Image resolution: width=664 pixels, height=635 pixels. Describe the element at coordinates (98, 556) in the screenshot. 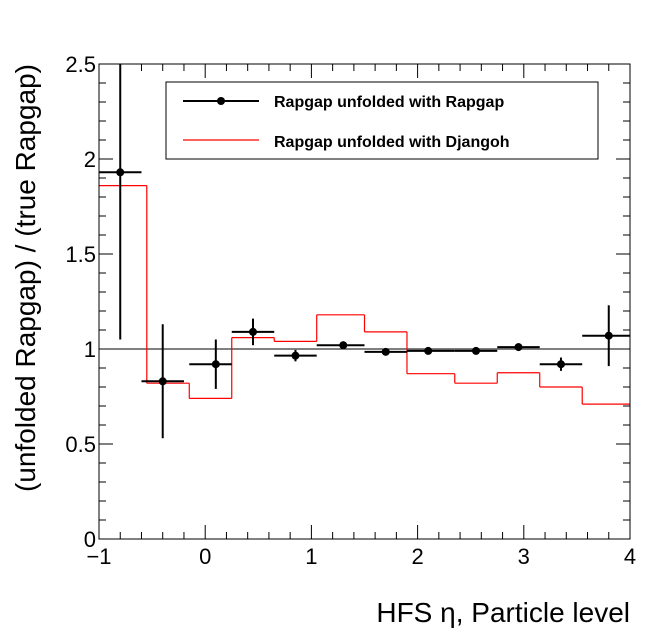

I see `x-tick-label: −1` at that location.